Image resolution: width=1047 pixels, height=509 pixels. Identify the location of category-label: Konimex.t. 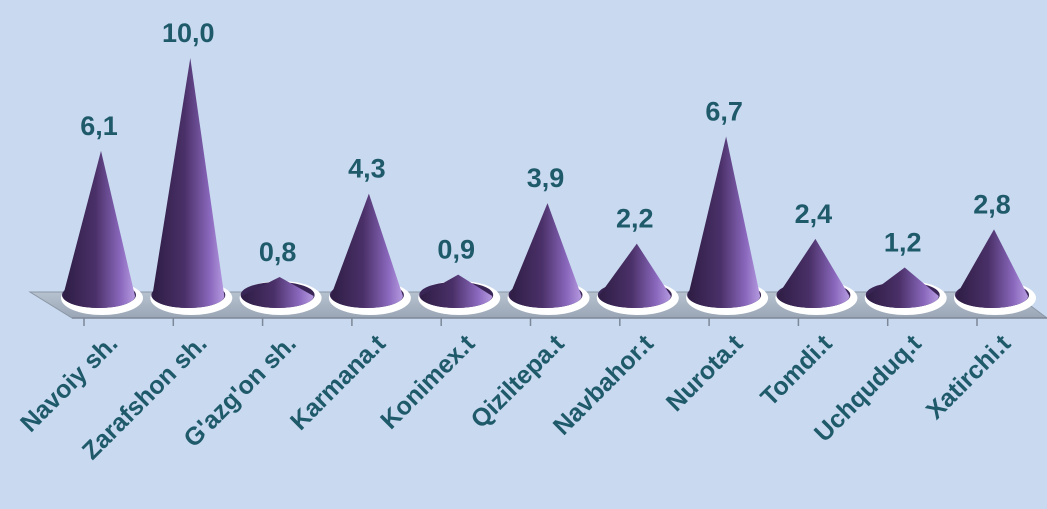
(428, 382).